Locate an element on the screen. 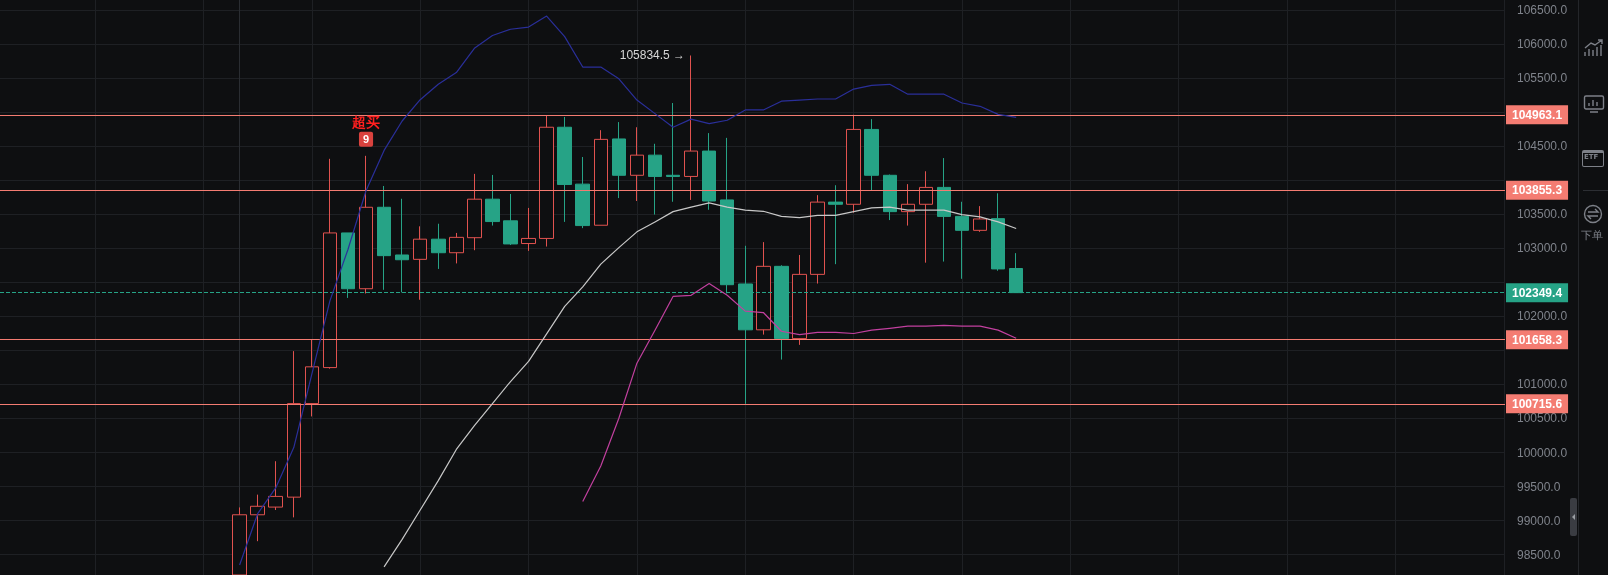  y-tick-label: 104500.0 is located at coordinates (1542, 146).